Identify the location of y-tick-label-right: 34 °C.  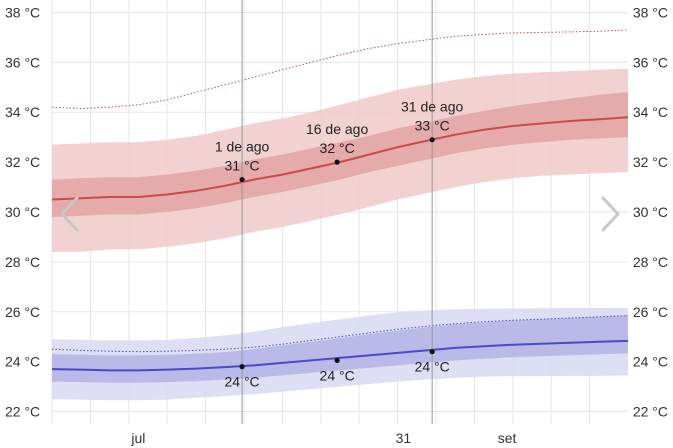
(650, 112).